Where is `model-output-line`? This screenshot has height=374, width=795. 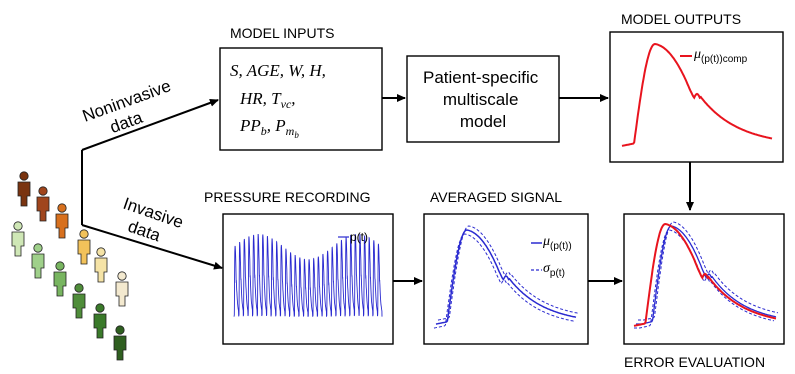
model-output-line is located at coordinates (697, 94).